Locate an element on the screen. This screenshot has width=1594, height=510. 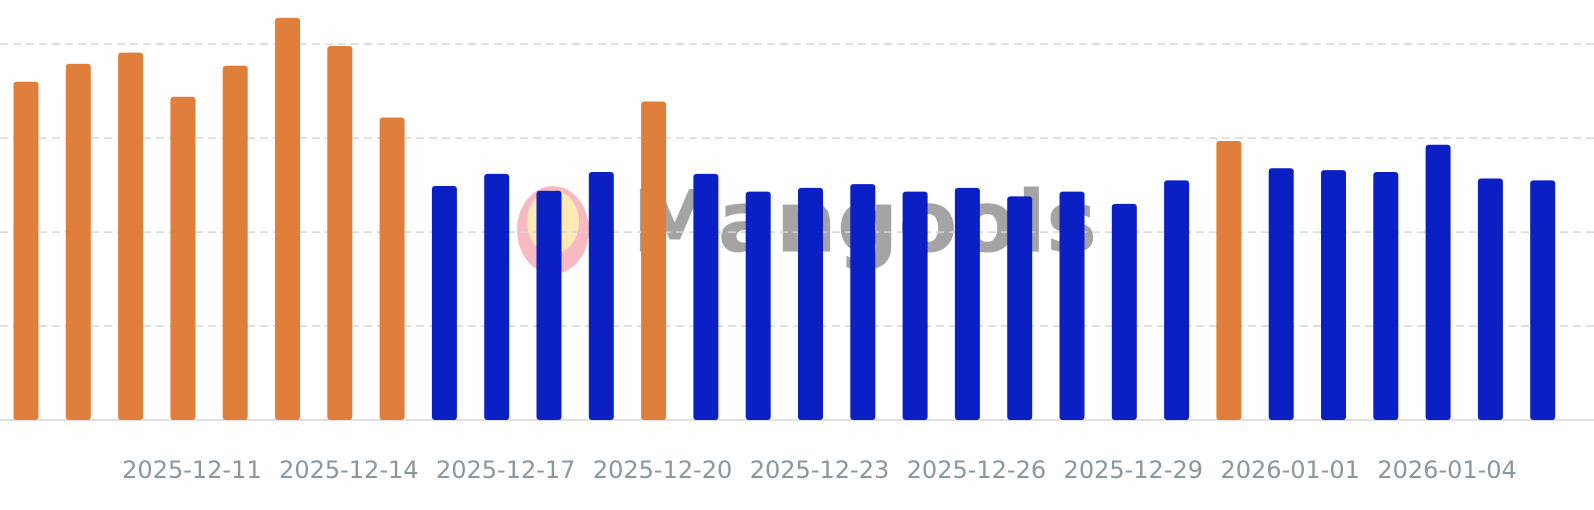
x-tick-label: 2026-01-01 is located at coordinates (1289, 470).